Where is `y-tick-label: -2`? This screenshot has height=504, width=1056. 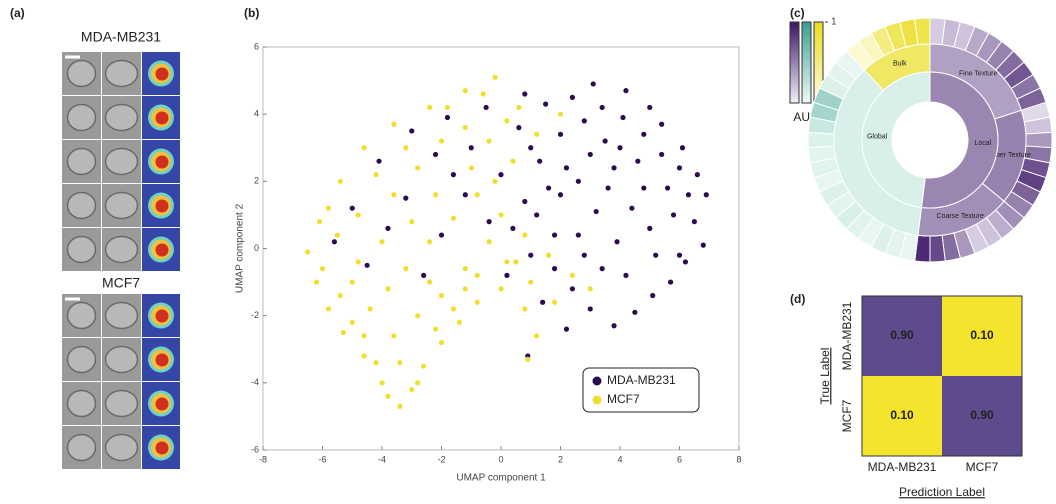 y-tick-label: -2 is located at coordinates (255, 315).